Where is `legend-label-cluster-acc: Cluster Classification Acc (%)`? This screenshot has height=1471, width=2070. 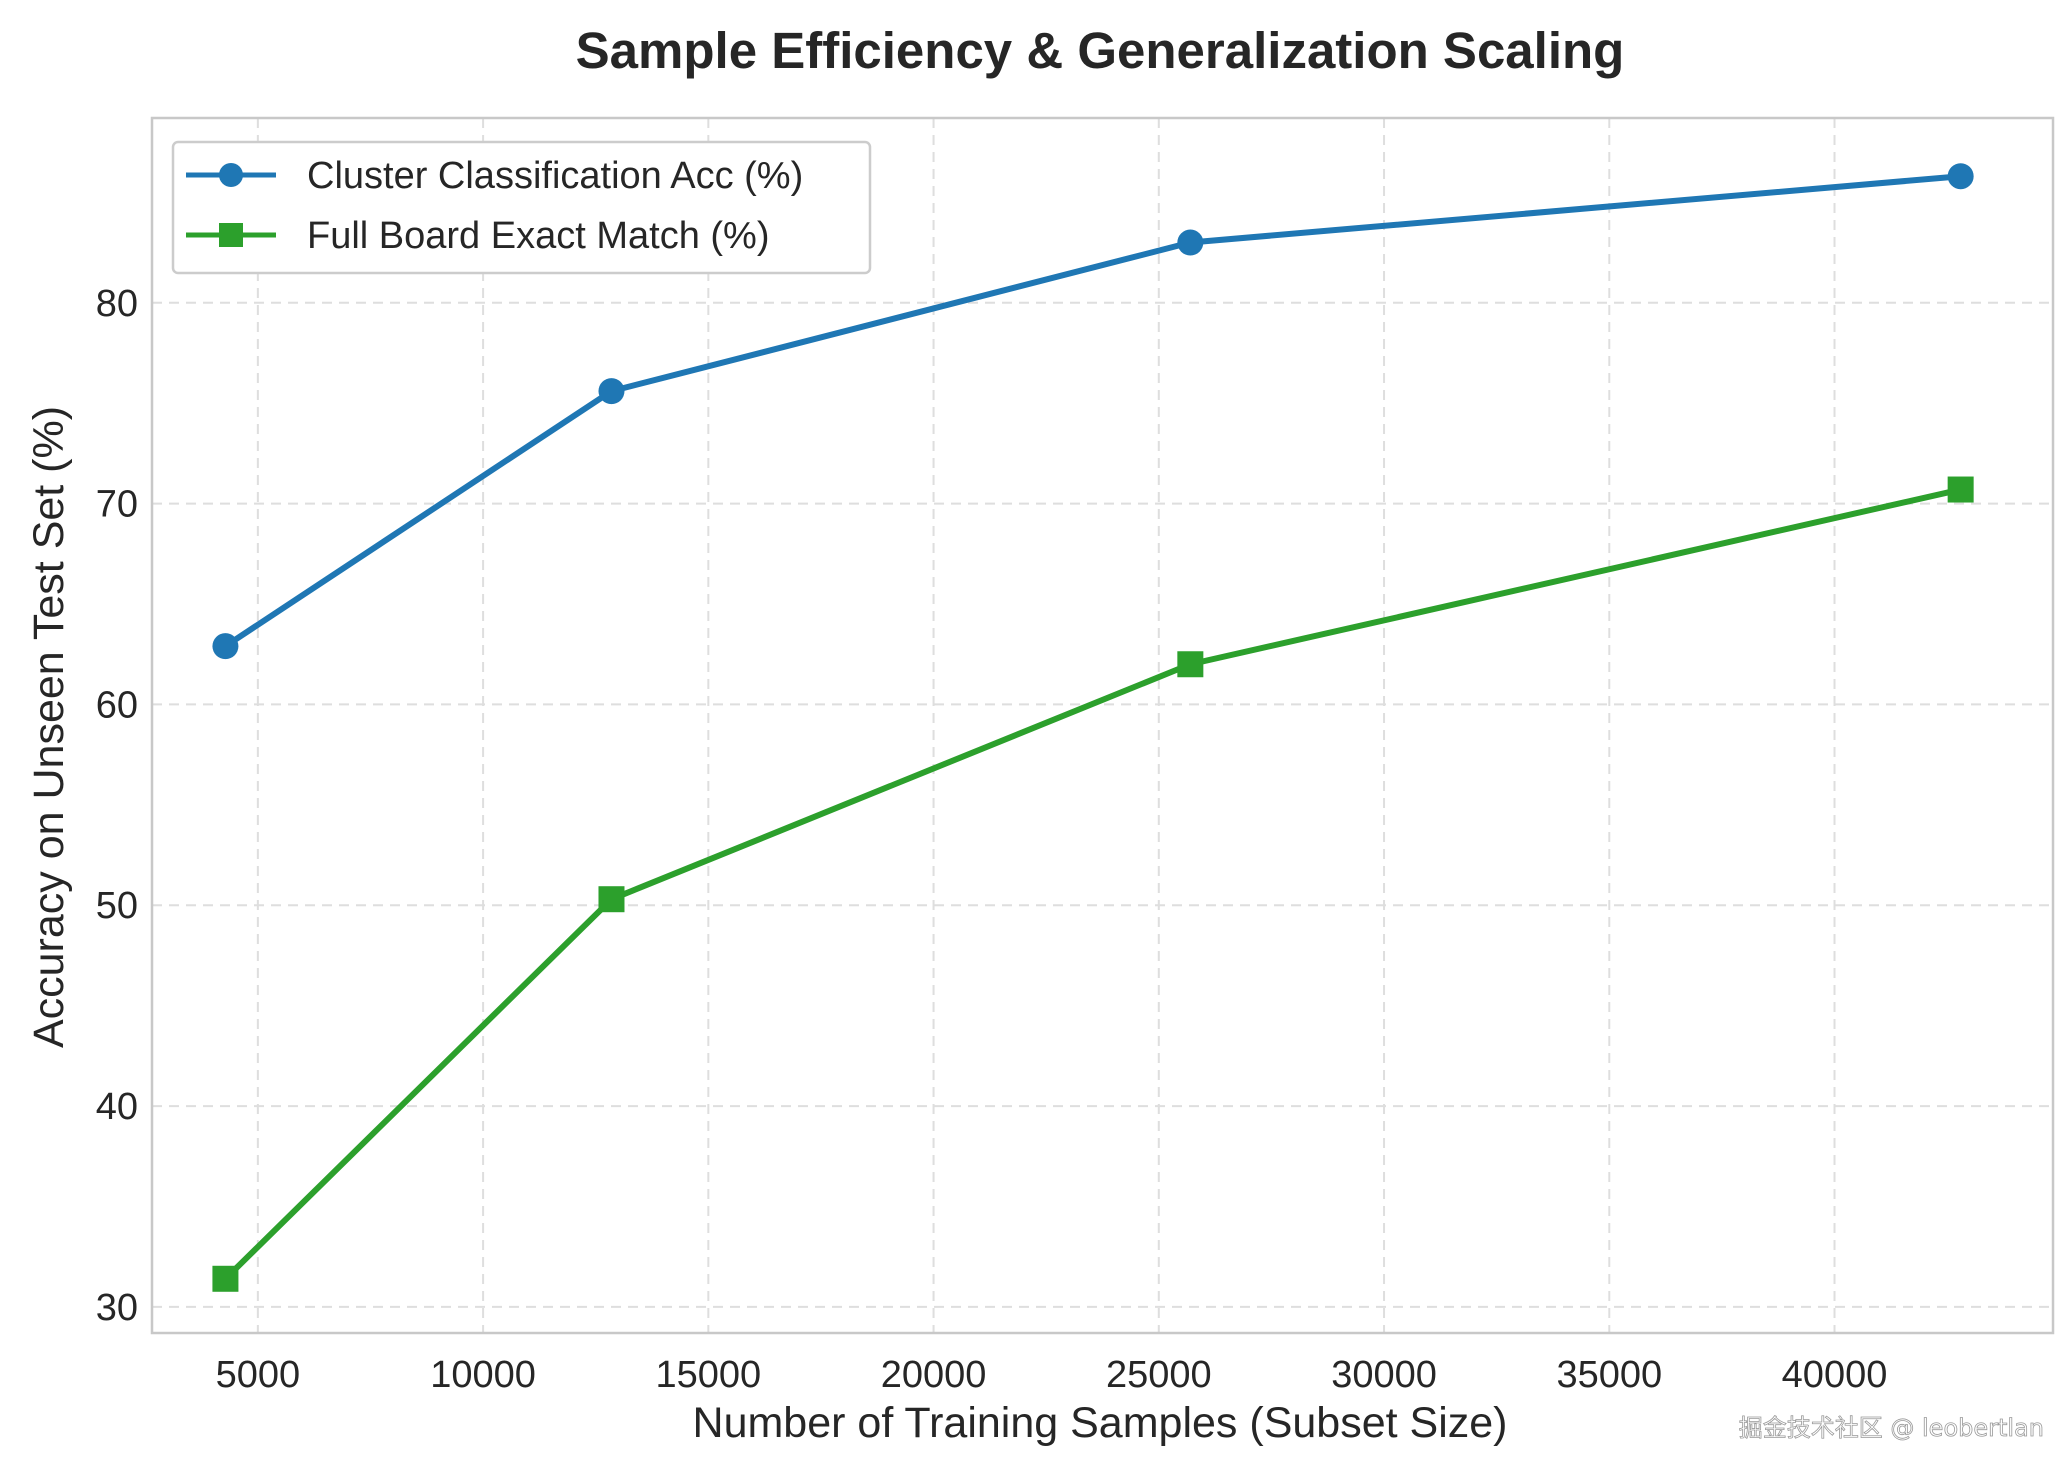 legend-label-cluster-acc: Cluster Classification Acc (%) is located at coordinates (555, 176).